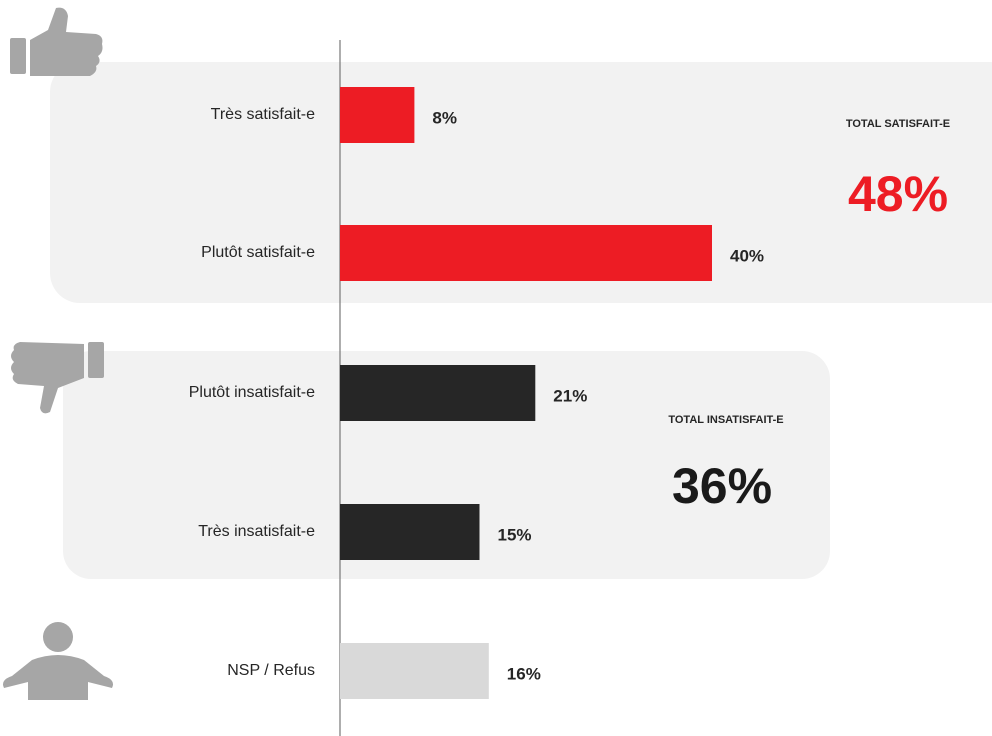 This screenshot has height=736, width=992. What do you see at coordinates (56, 42) in the screenshot?
I see `thumbs-up-icon` at bounding box center [56, 42].